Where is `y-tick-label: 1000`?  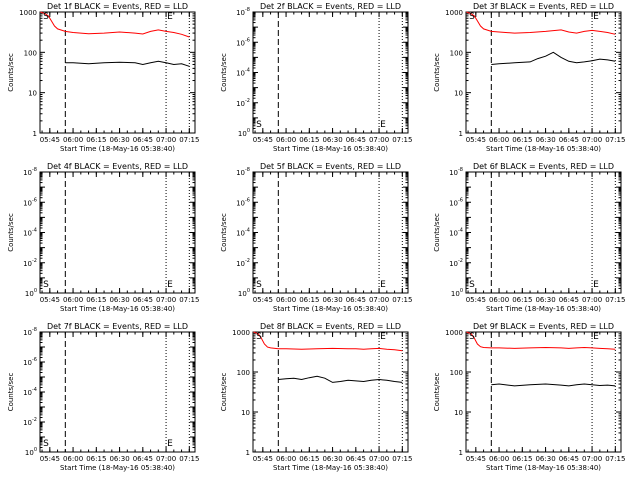
y-tick-label: 1000 is located at coordinates (28, 13).